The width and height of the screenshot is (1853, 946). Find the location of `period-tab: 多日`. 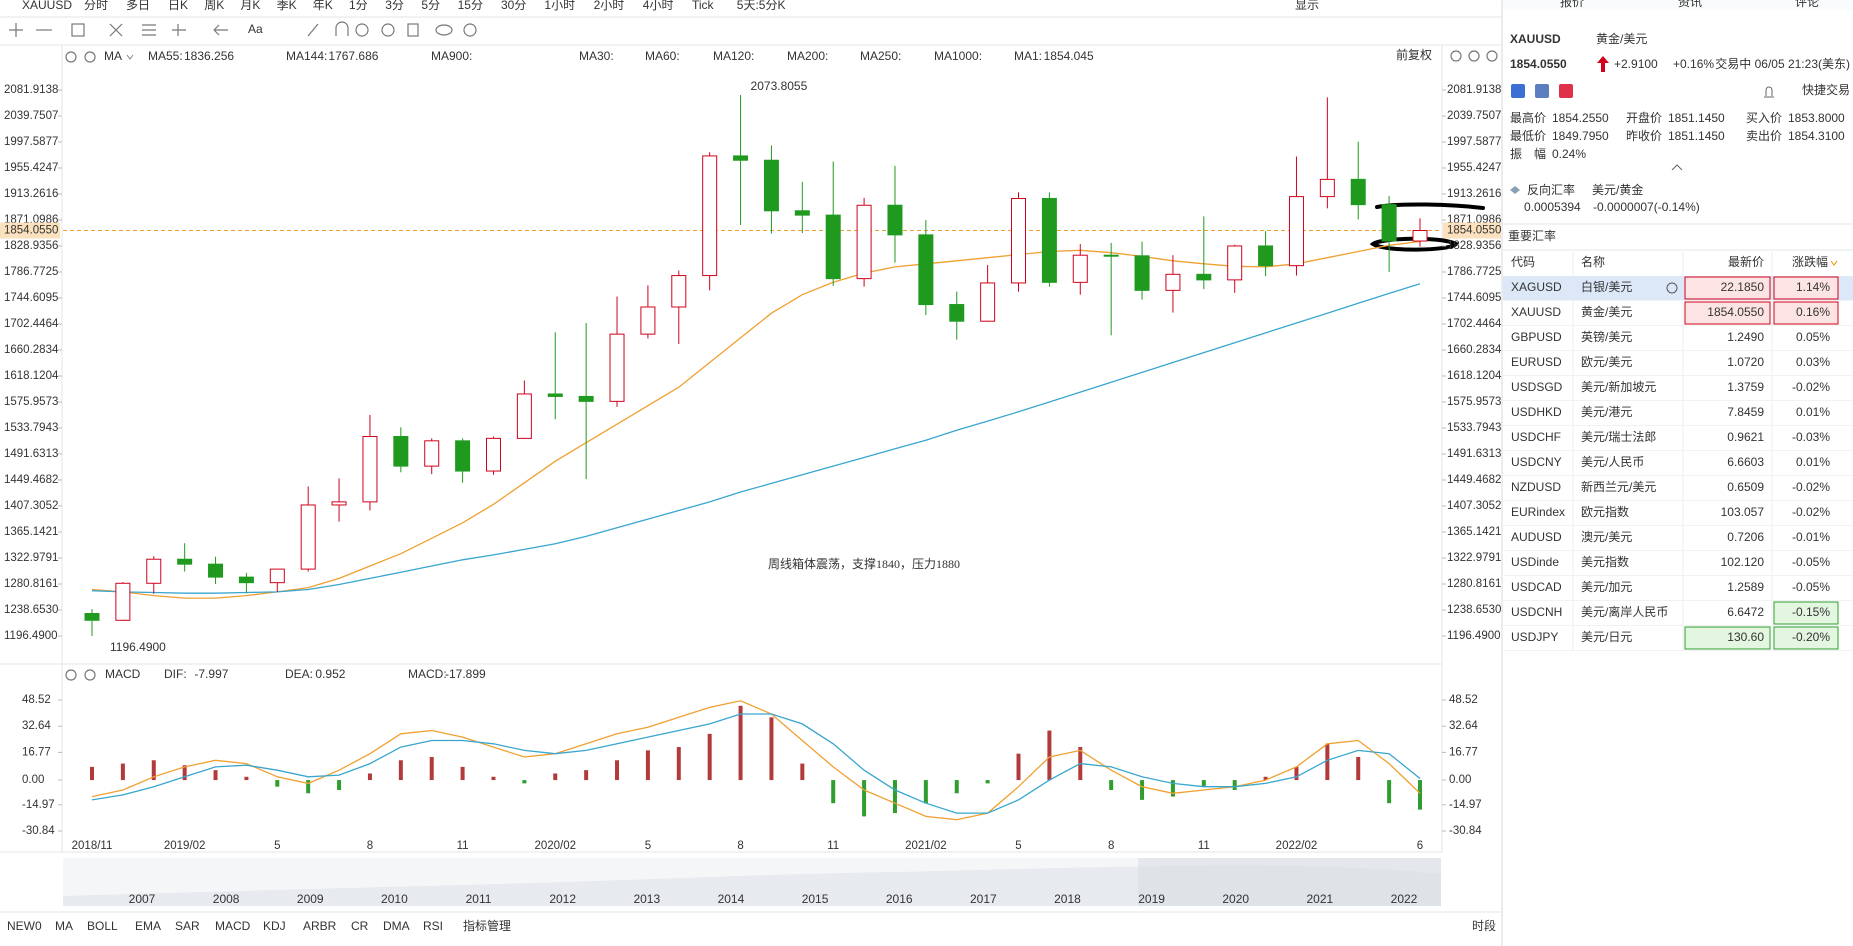

period-tab: 多日 is located at coordinates (138, 6).